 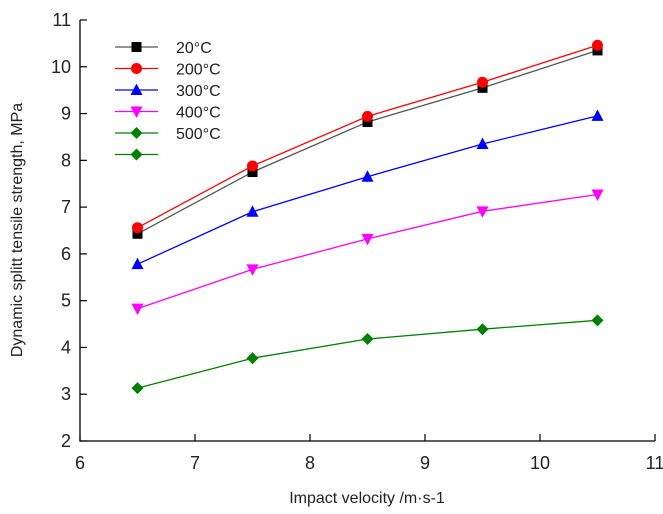 What do you see at coordinates (66, 301) in the screenshot?
I see `y-tick-label: 5` at bounding box center [66, 301].